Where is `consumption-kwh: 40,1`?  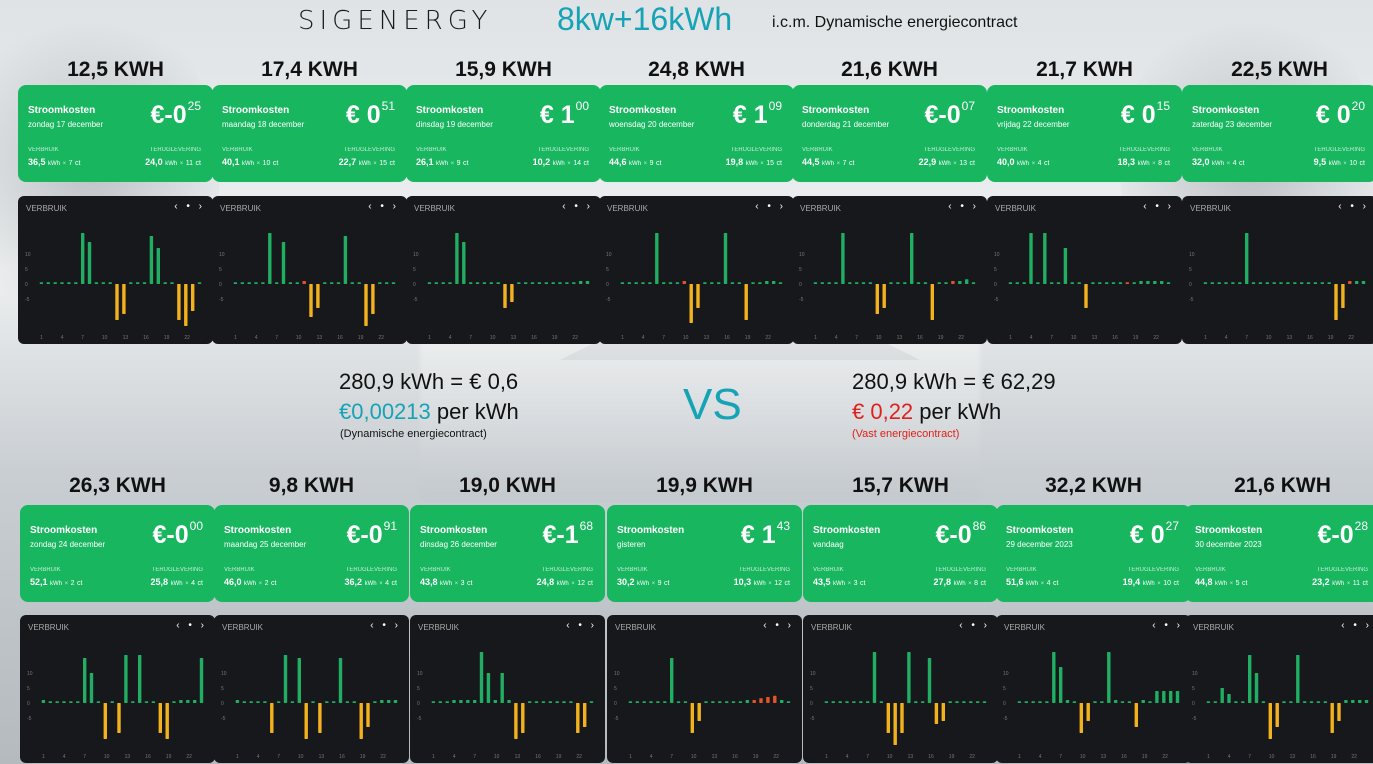
consumption-kwh: 40,1 is located at coordinates (231, 162).